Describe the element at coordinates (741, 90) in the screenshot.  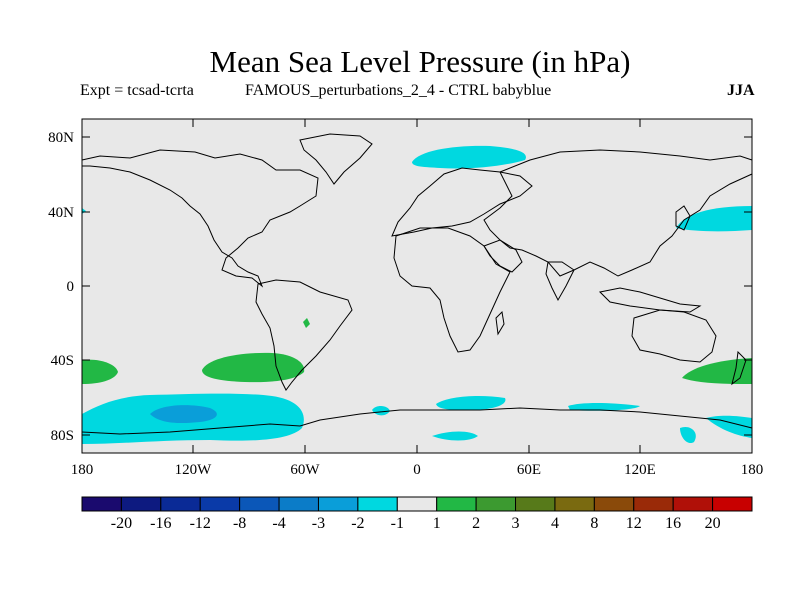
I see `season-label: JJA` at that location.